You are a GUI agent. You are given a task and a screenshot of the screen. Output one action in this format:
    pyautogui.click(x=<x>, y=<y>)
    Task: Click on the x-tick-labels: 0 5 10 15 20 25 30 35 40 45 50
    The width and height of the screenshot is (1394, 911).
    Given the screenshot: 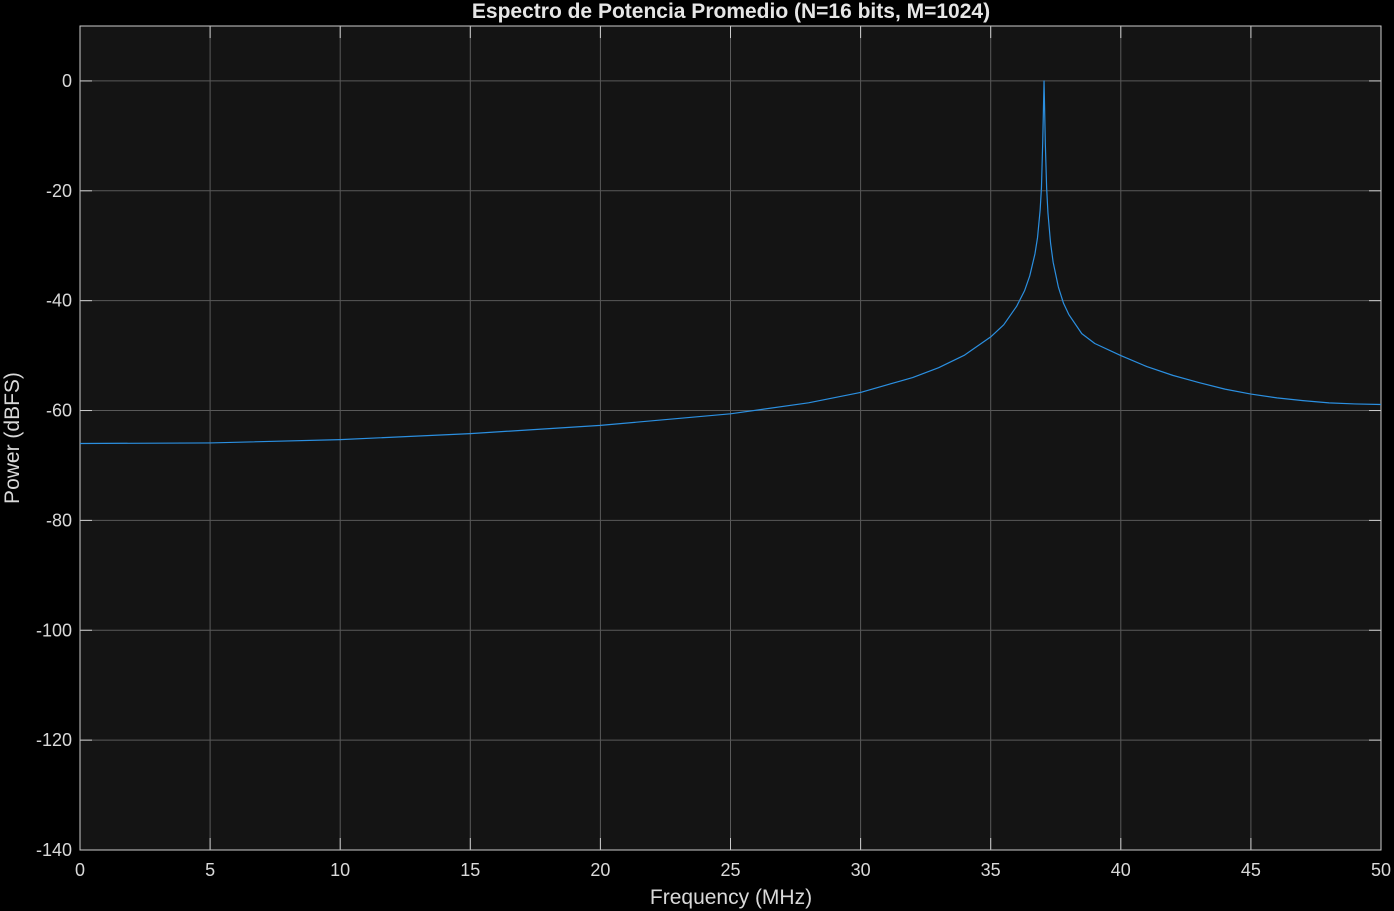 What is the action you would take?
    pyautogui.click(x=733, y=870)
    